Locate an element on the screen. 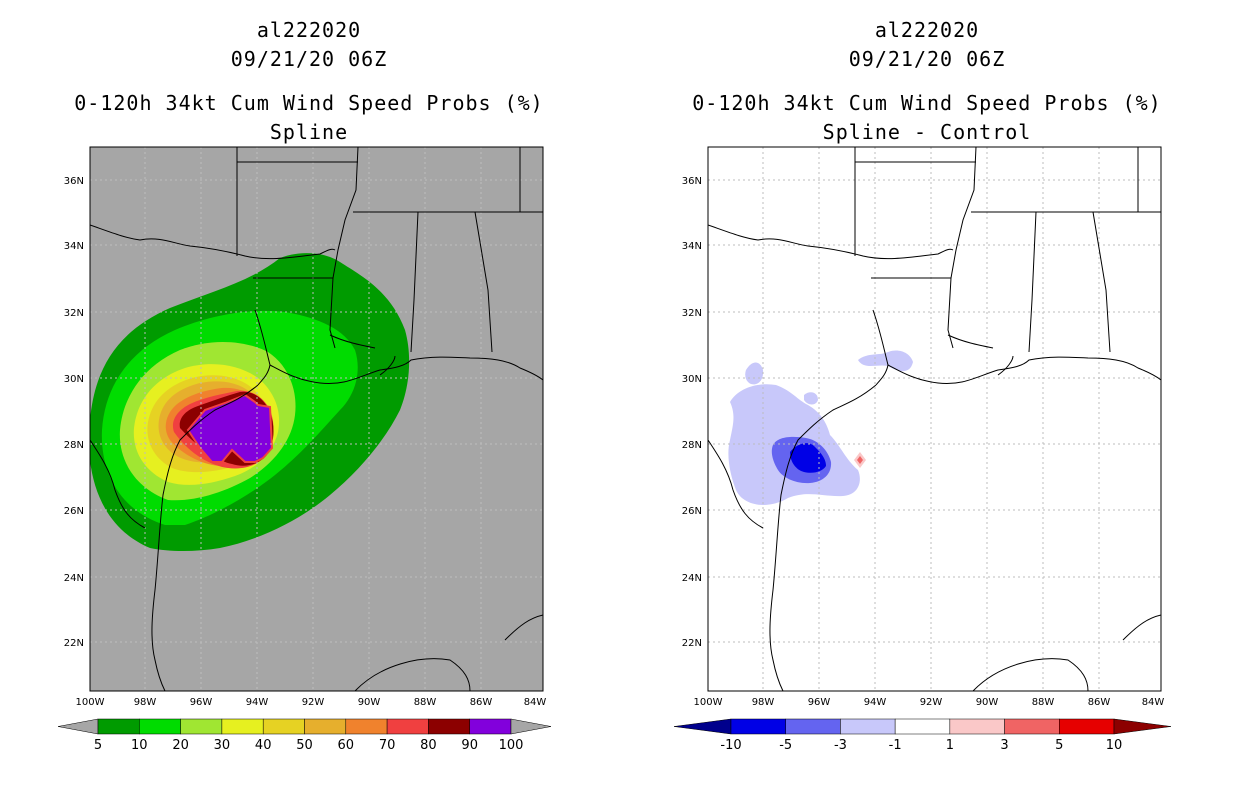 The image size is (1236, 800). diff-pos-medium is located at coordinates (860, 460).